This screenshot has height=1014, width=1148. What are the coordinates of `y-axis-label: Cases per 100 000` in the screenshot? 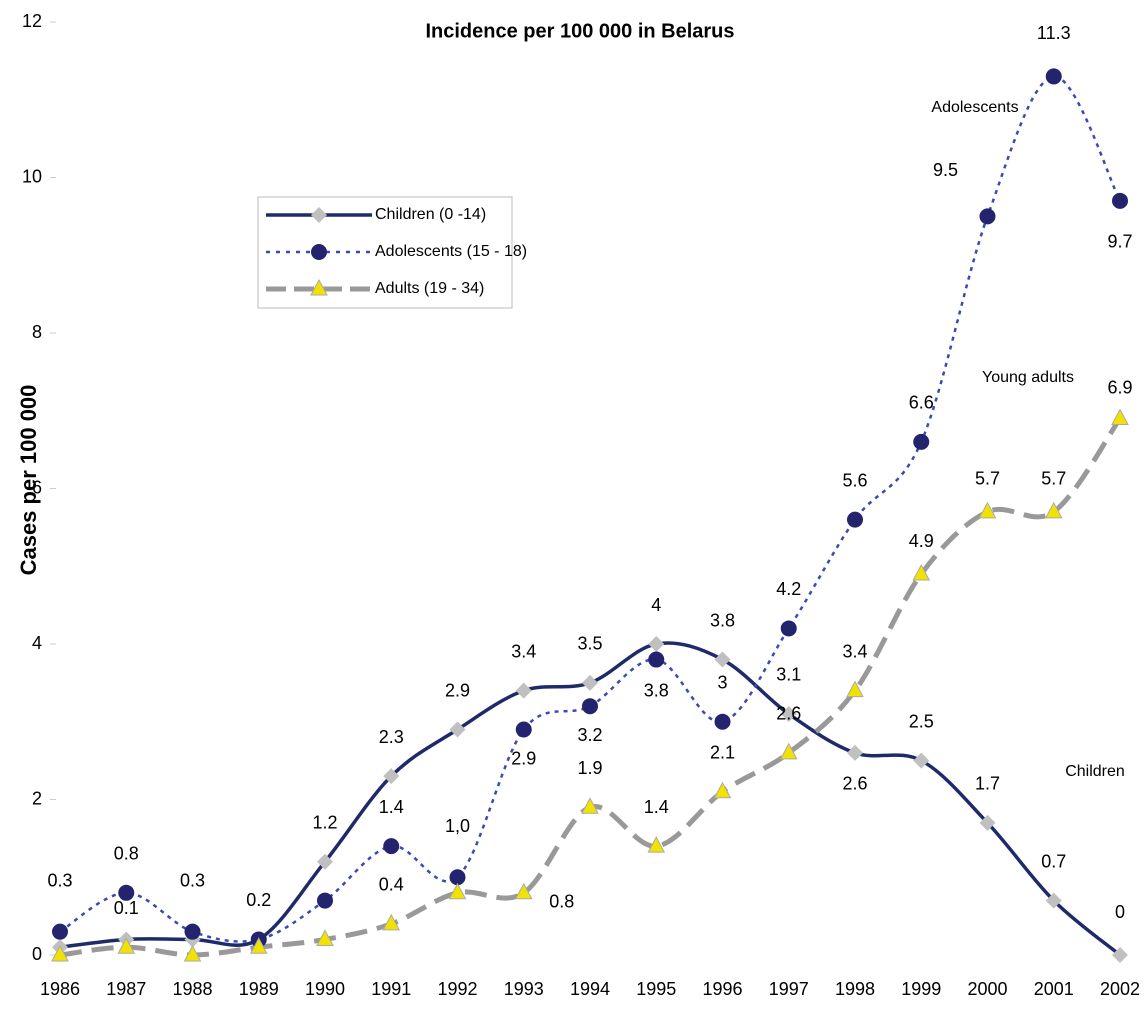 It's located at (28, 480).